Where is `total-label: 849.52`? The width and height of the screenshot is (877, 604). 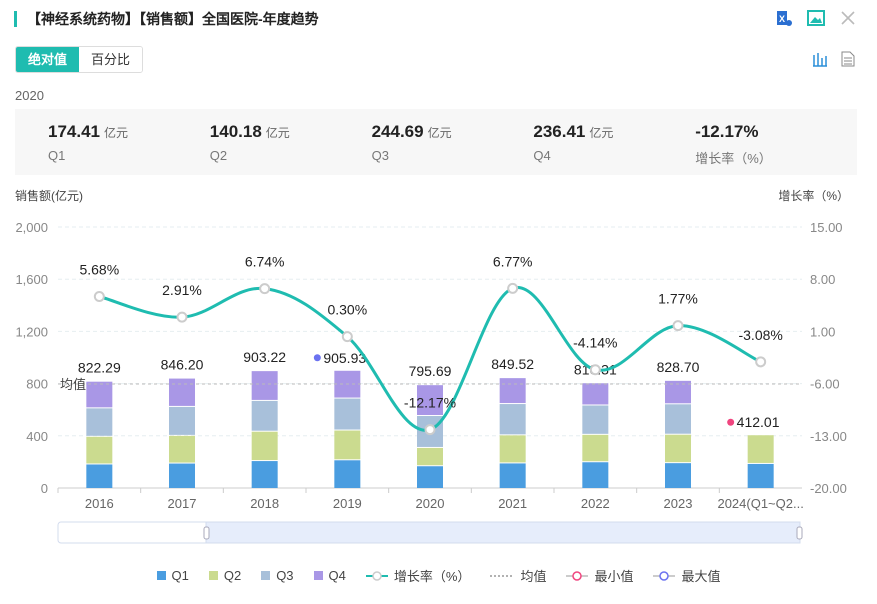 total-label: 849.52 is located at coordinates (512, 364).